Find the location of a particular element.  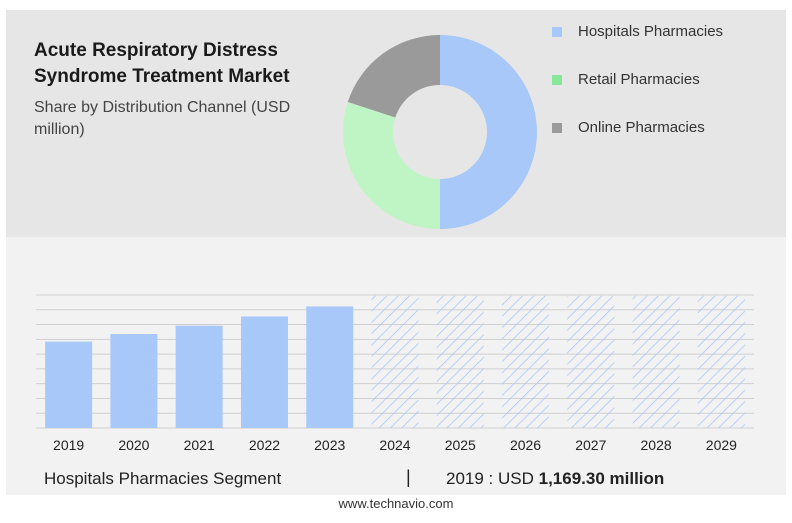

forecast-bar-2025 is located at coordinates (460, 361).